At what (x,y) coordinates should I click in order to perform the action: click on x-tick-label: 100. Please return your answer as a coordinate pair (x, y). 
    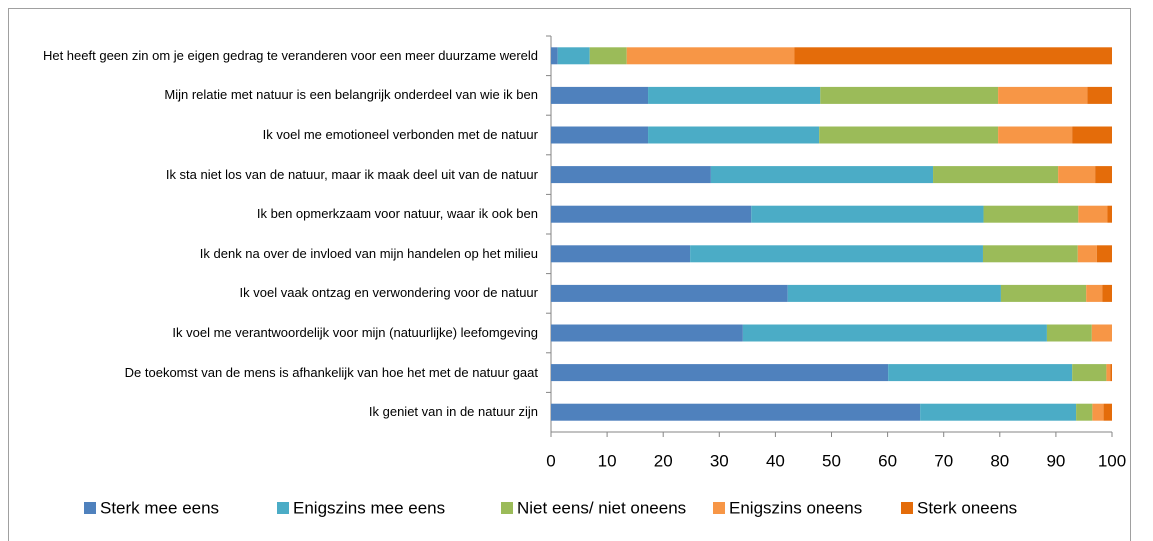
    Looking at the image, I should click on (1112, 460).